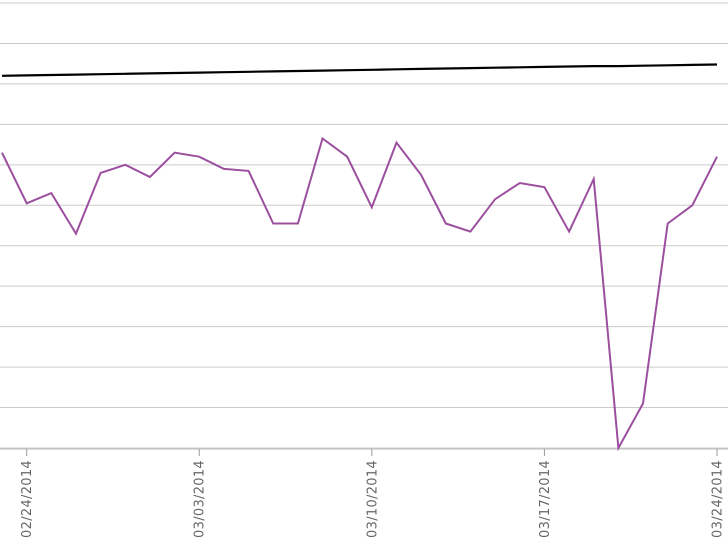  Describe the element at coordinates (372, 499) in the screenshot. I see `x-tick-label: 03/10/2014` at that location.